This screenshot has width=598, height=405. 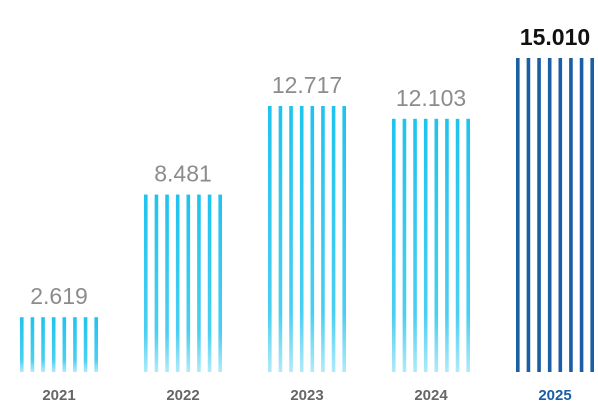 What do you see at coordinates (555, 37) in the screenshot?
I see `value-label-2025: 15.010` at bounding box center [555, 37].